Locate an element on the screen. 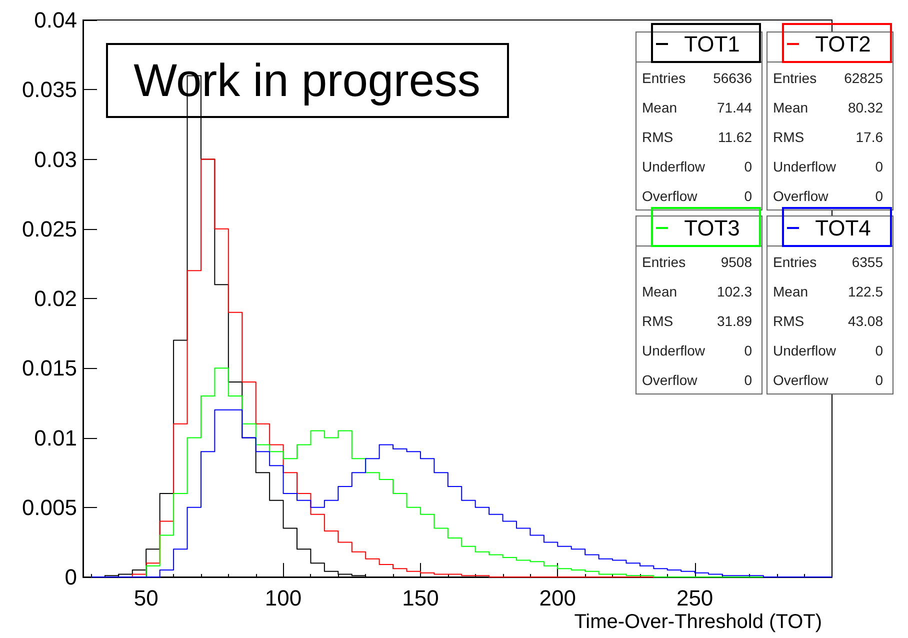 The width and height of the screenshot is (908, 638). x-tick-label: 150 is located at coordinates (420, 598).